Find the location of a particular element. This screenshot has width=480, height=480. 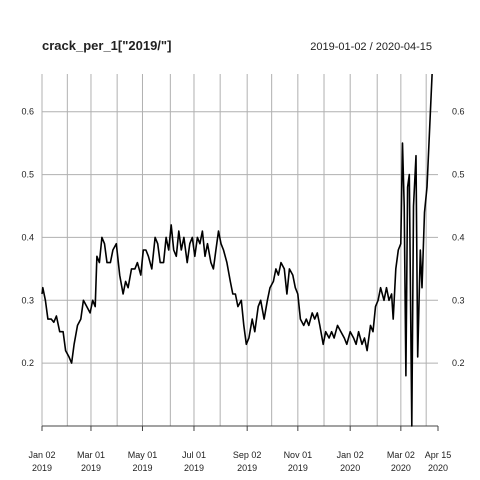

x-tick-label: Apr 15 is located at coordinates (438, 455).